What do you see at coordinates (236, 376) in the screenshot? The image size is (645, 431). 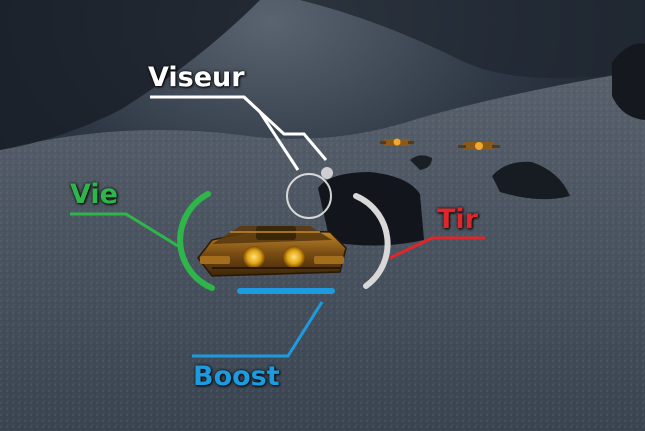 I see `boost-label: Boost` at bounding box center [236, 376].